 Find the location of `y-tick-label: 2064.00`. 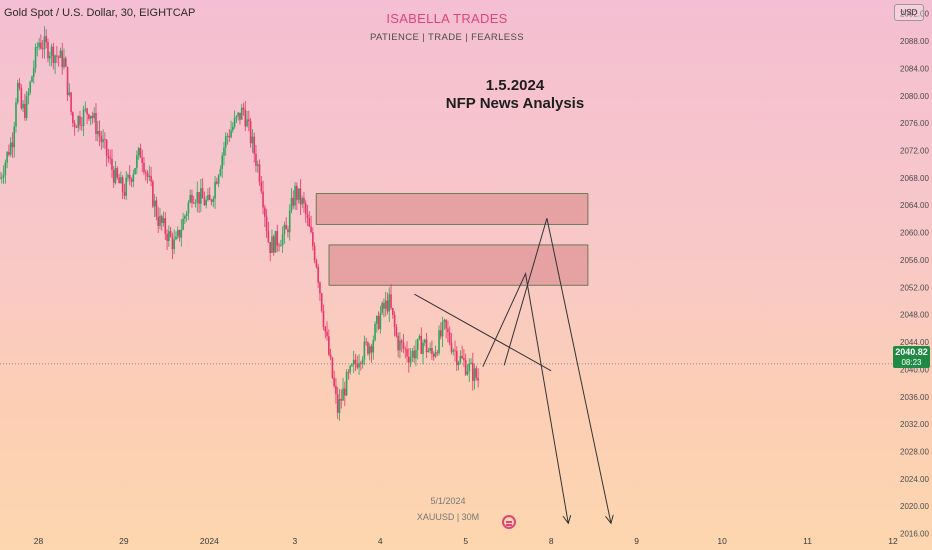

y-tick-label: 2064.00 is located at coordinates (914, 205).